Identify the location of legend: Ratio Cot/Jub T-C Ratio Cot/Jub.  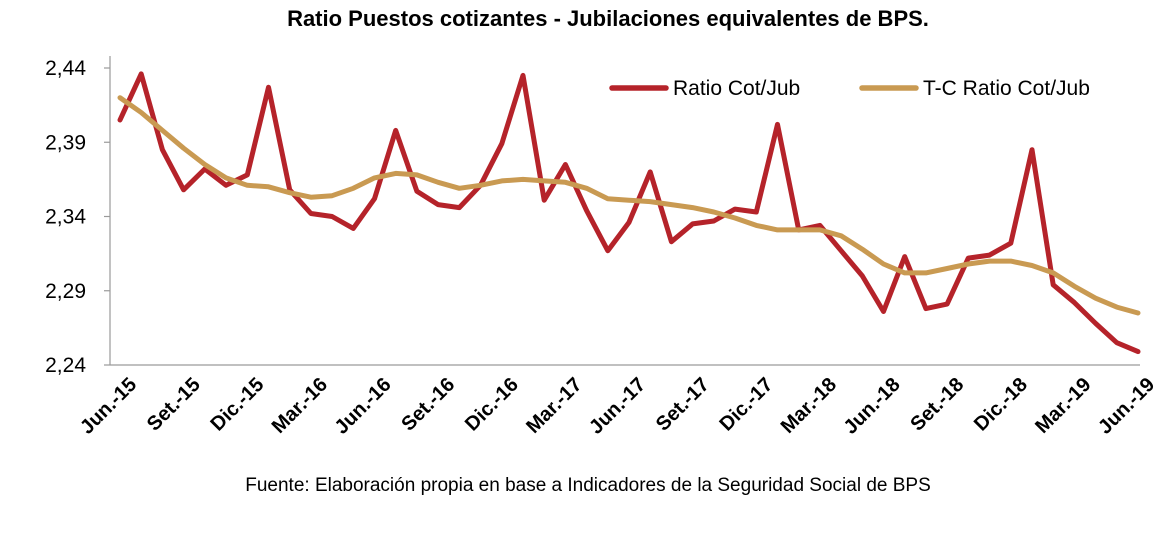
(849, 88).